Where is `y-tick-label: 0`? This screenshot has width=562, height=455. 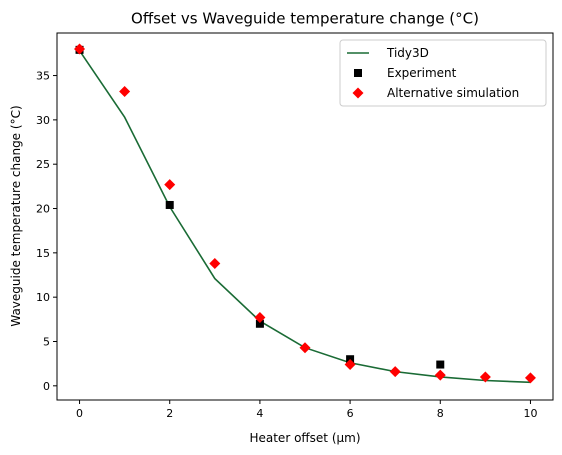 y-tick-label: 0 is located at coordinates (46, 386).